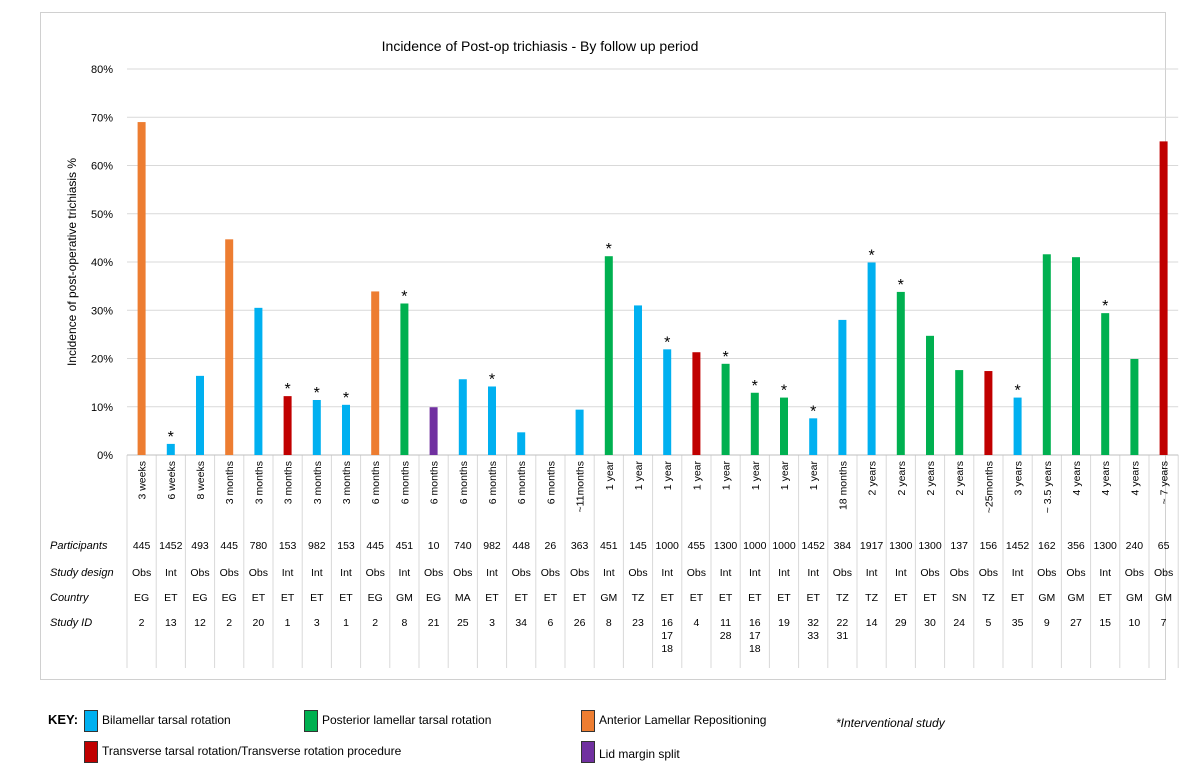 Image resolution: width=1194 pixels, height=783 pixels. Describe the element at coordinates (71, 623) in the screenshot. I see `table-row-label: Study ID` at that location.